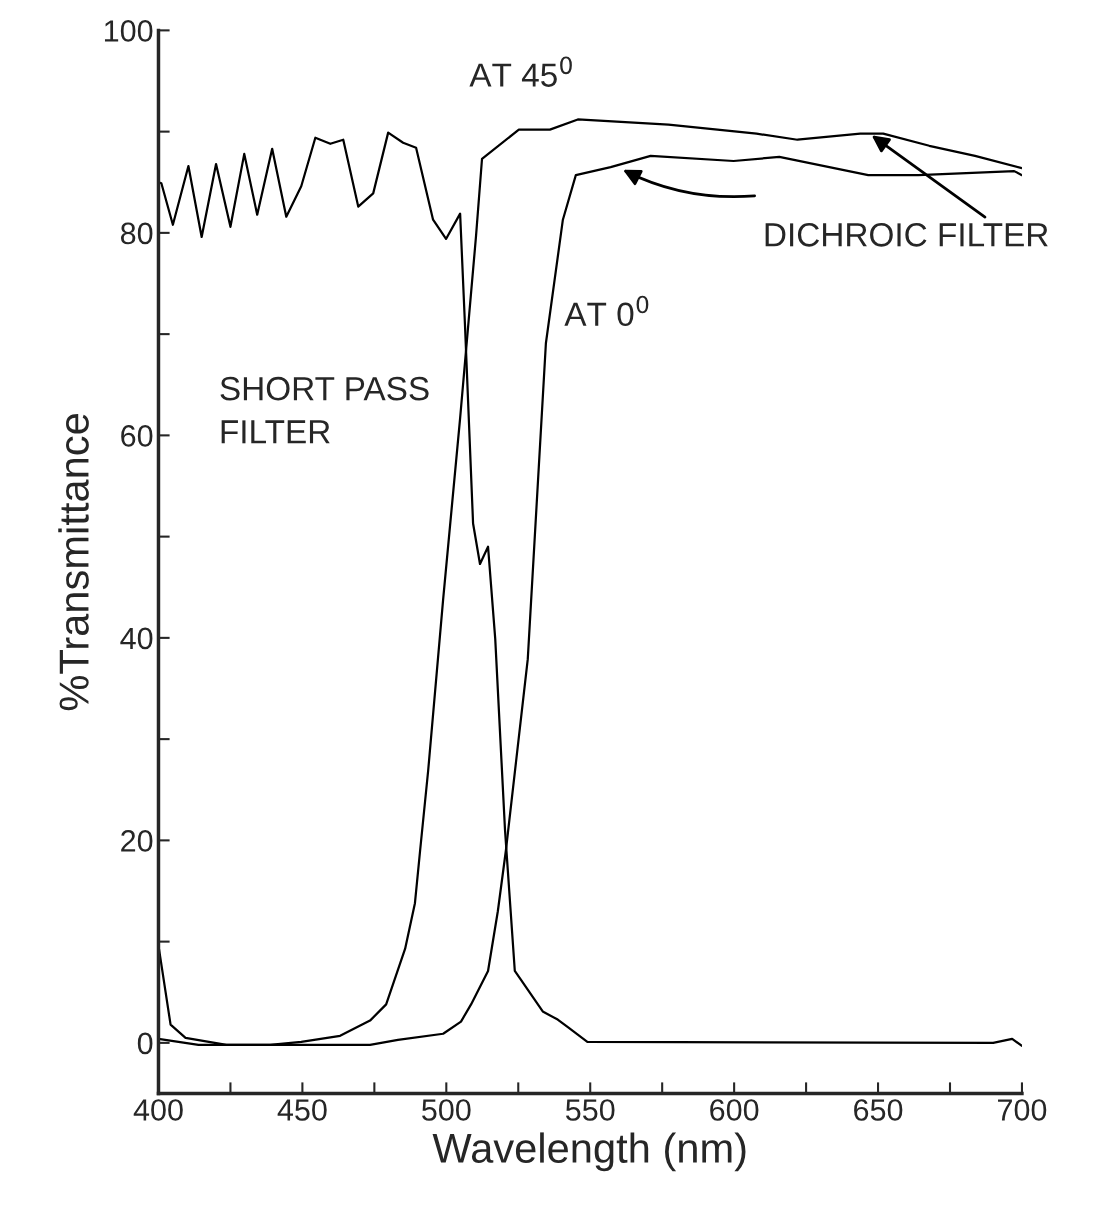 The width and height of the screenshot is (1093, 1215). I want to click on y-tick-label: 40, so click(136, 638).